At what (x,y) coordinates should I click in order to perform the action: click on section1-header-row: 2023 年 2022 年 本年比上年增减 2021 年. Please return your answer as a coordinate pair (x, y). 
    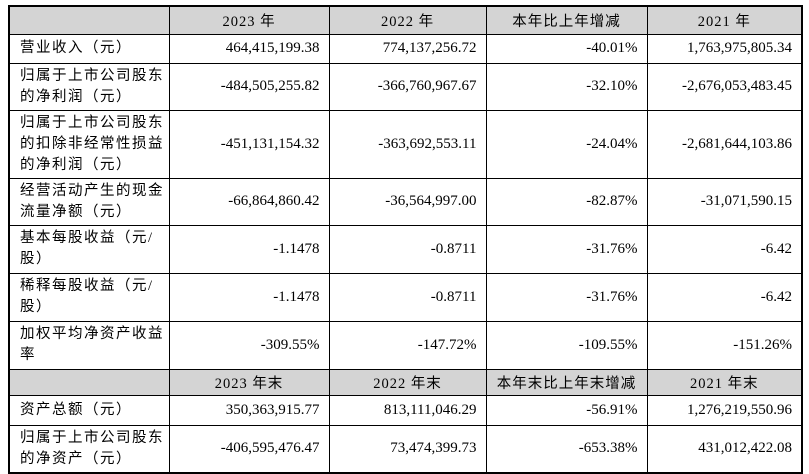
    Looking at the image, I should click on (405, 20).